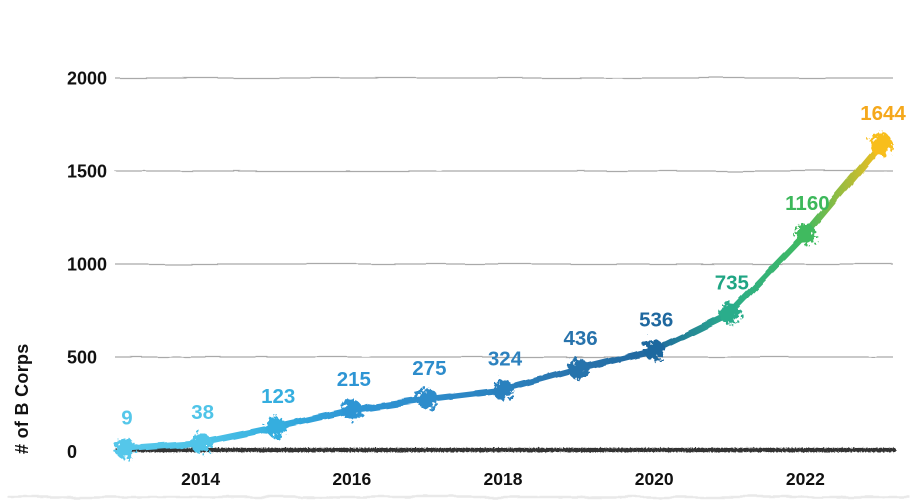 The height and width of the screenshot is (503, 918). What do you see at coordinates (505, 359) in the screenshot?
I see `data-label-2018: 324` at bounding box center [505, 359].